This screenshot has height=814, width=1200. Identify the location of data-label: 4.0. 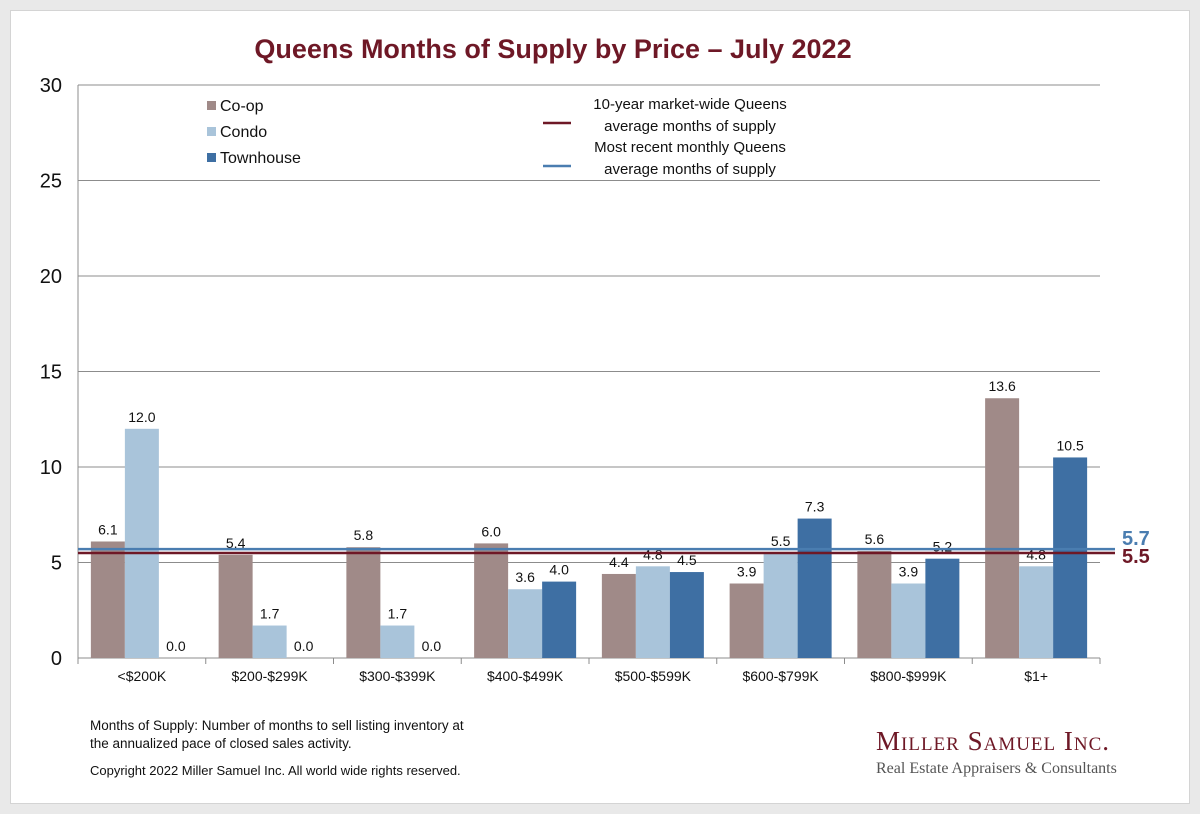
(559, 570).